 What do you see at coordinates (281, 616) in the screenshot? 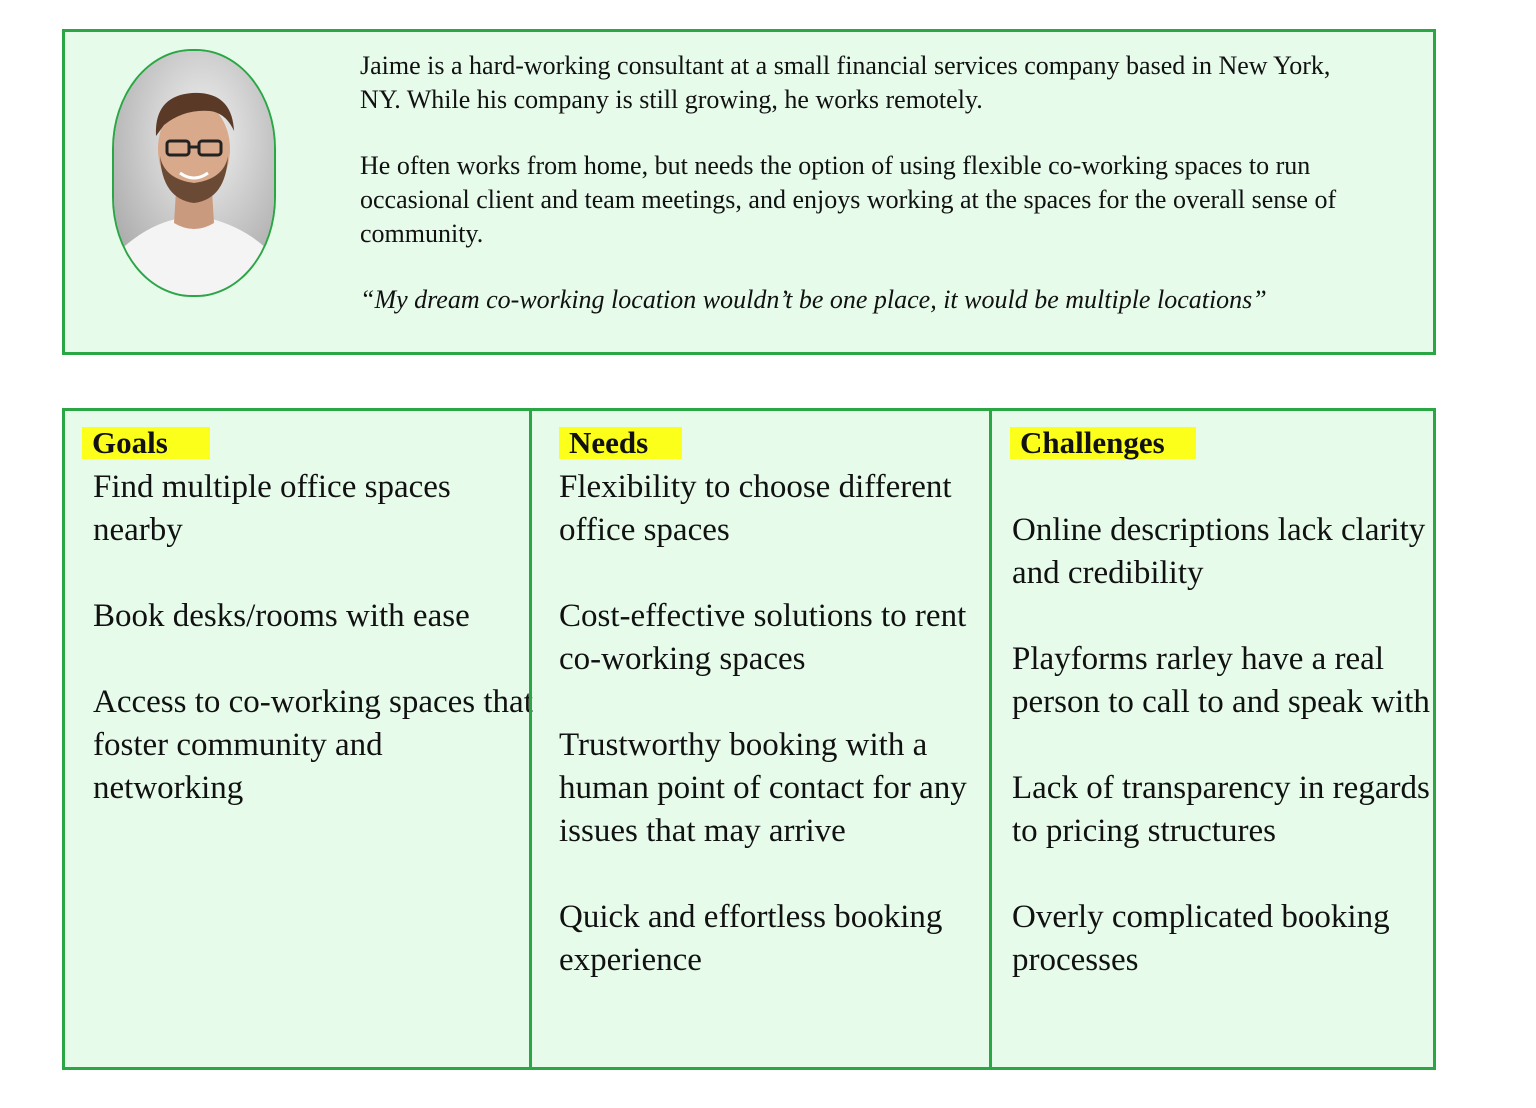
I see `goals-item: Book desks/rooms with ease` at bounding box center [281, 616].